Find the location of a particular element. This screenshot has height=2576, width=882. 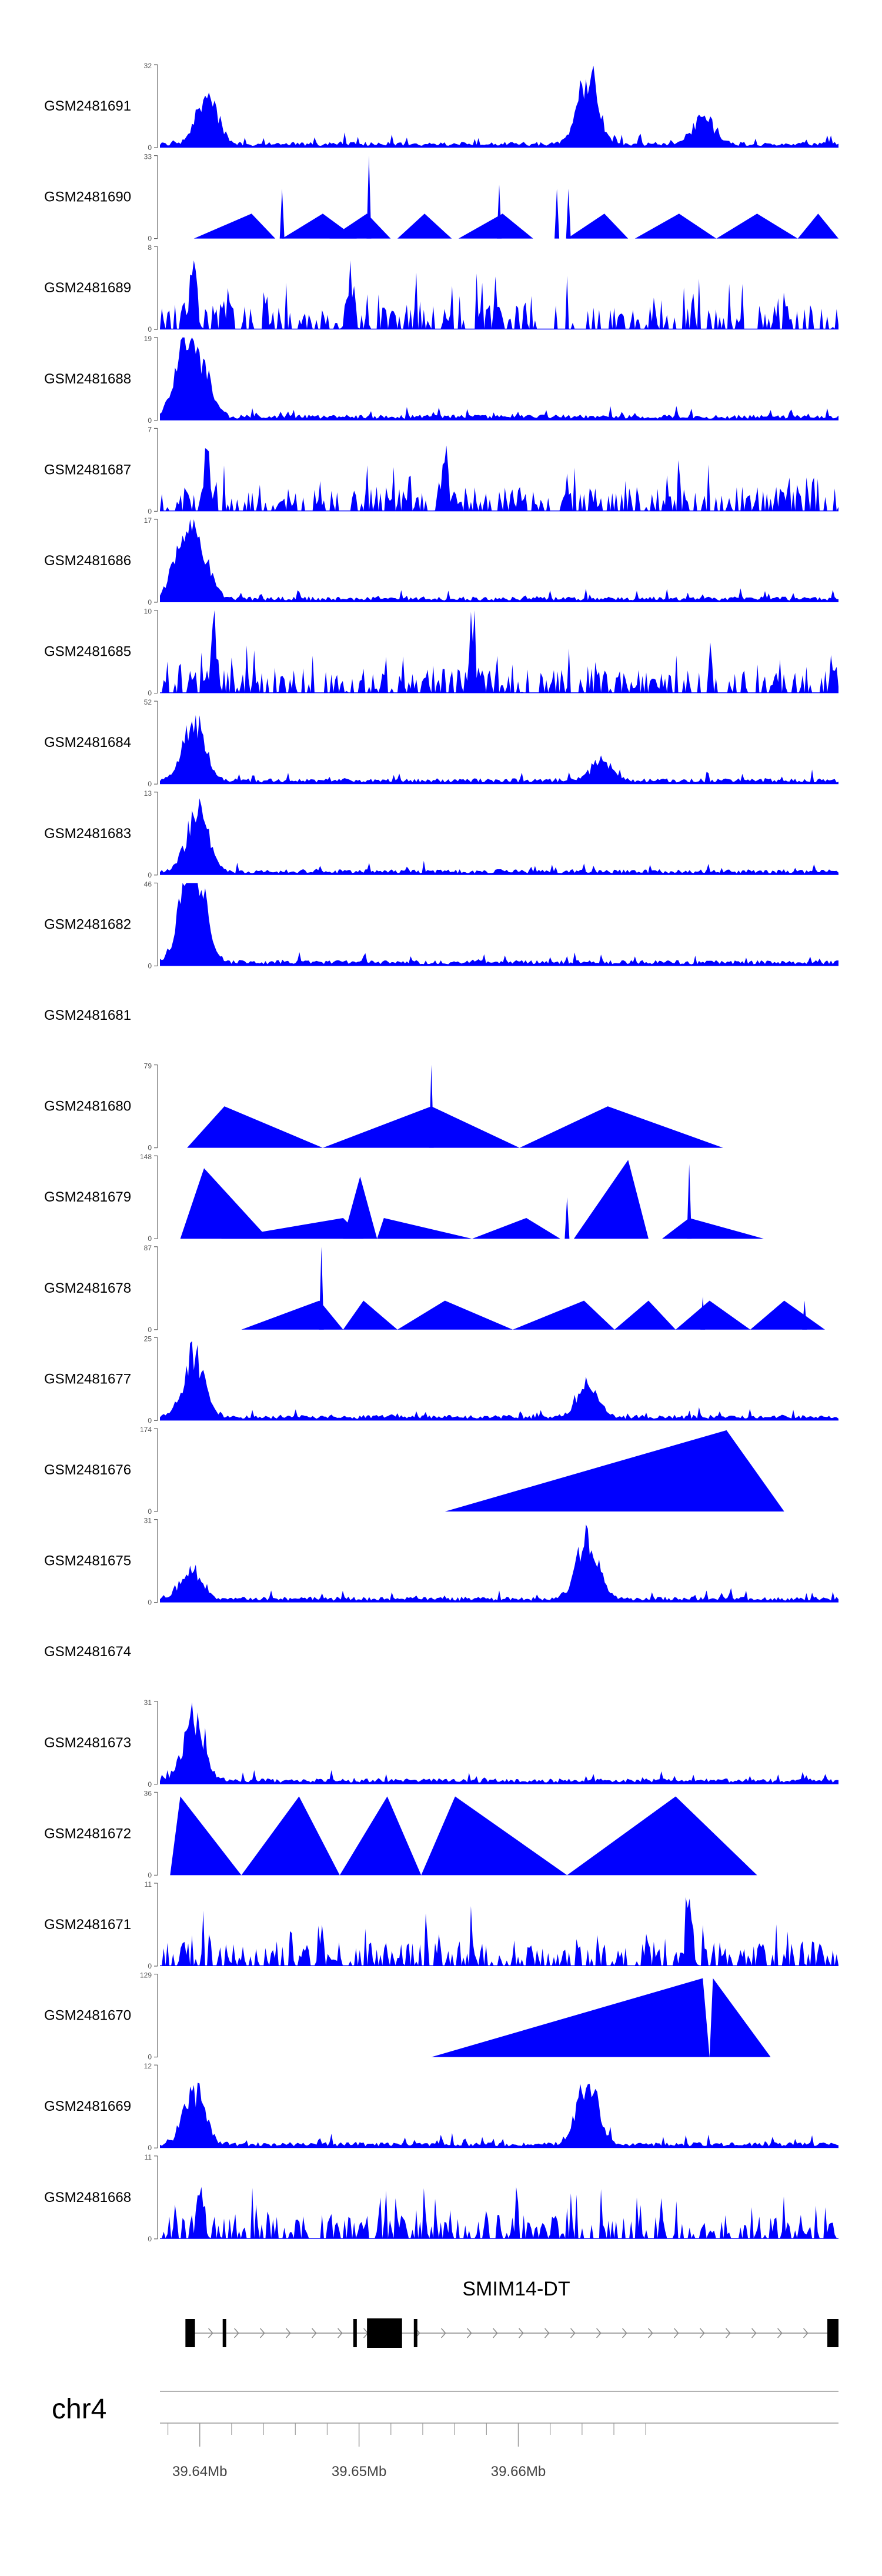

track-label: GSM2481672 is located at coordinates (87, 1833).